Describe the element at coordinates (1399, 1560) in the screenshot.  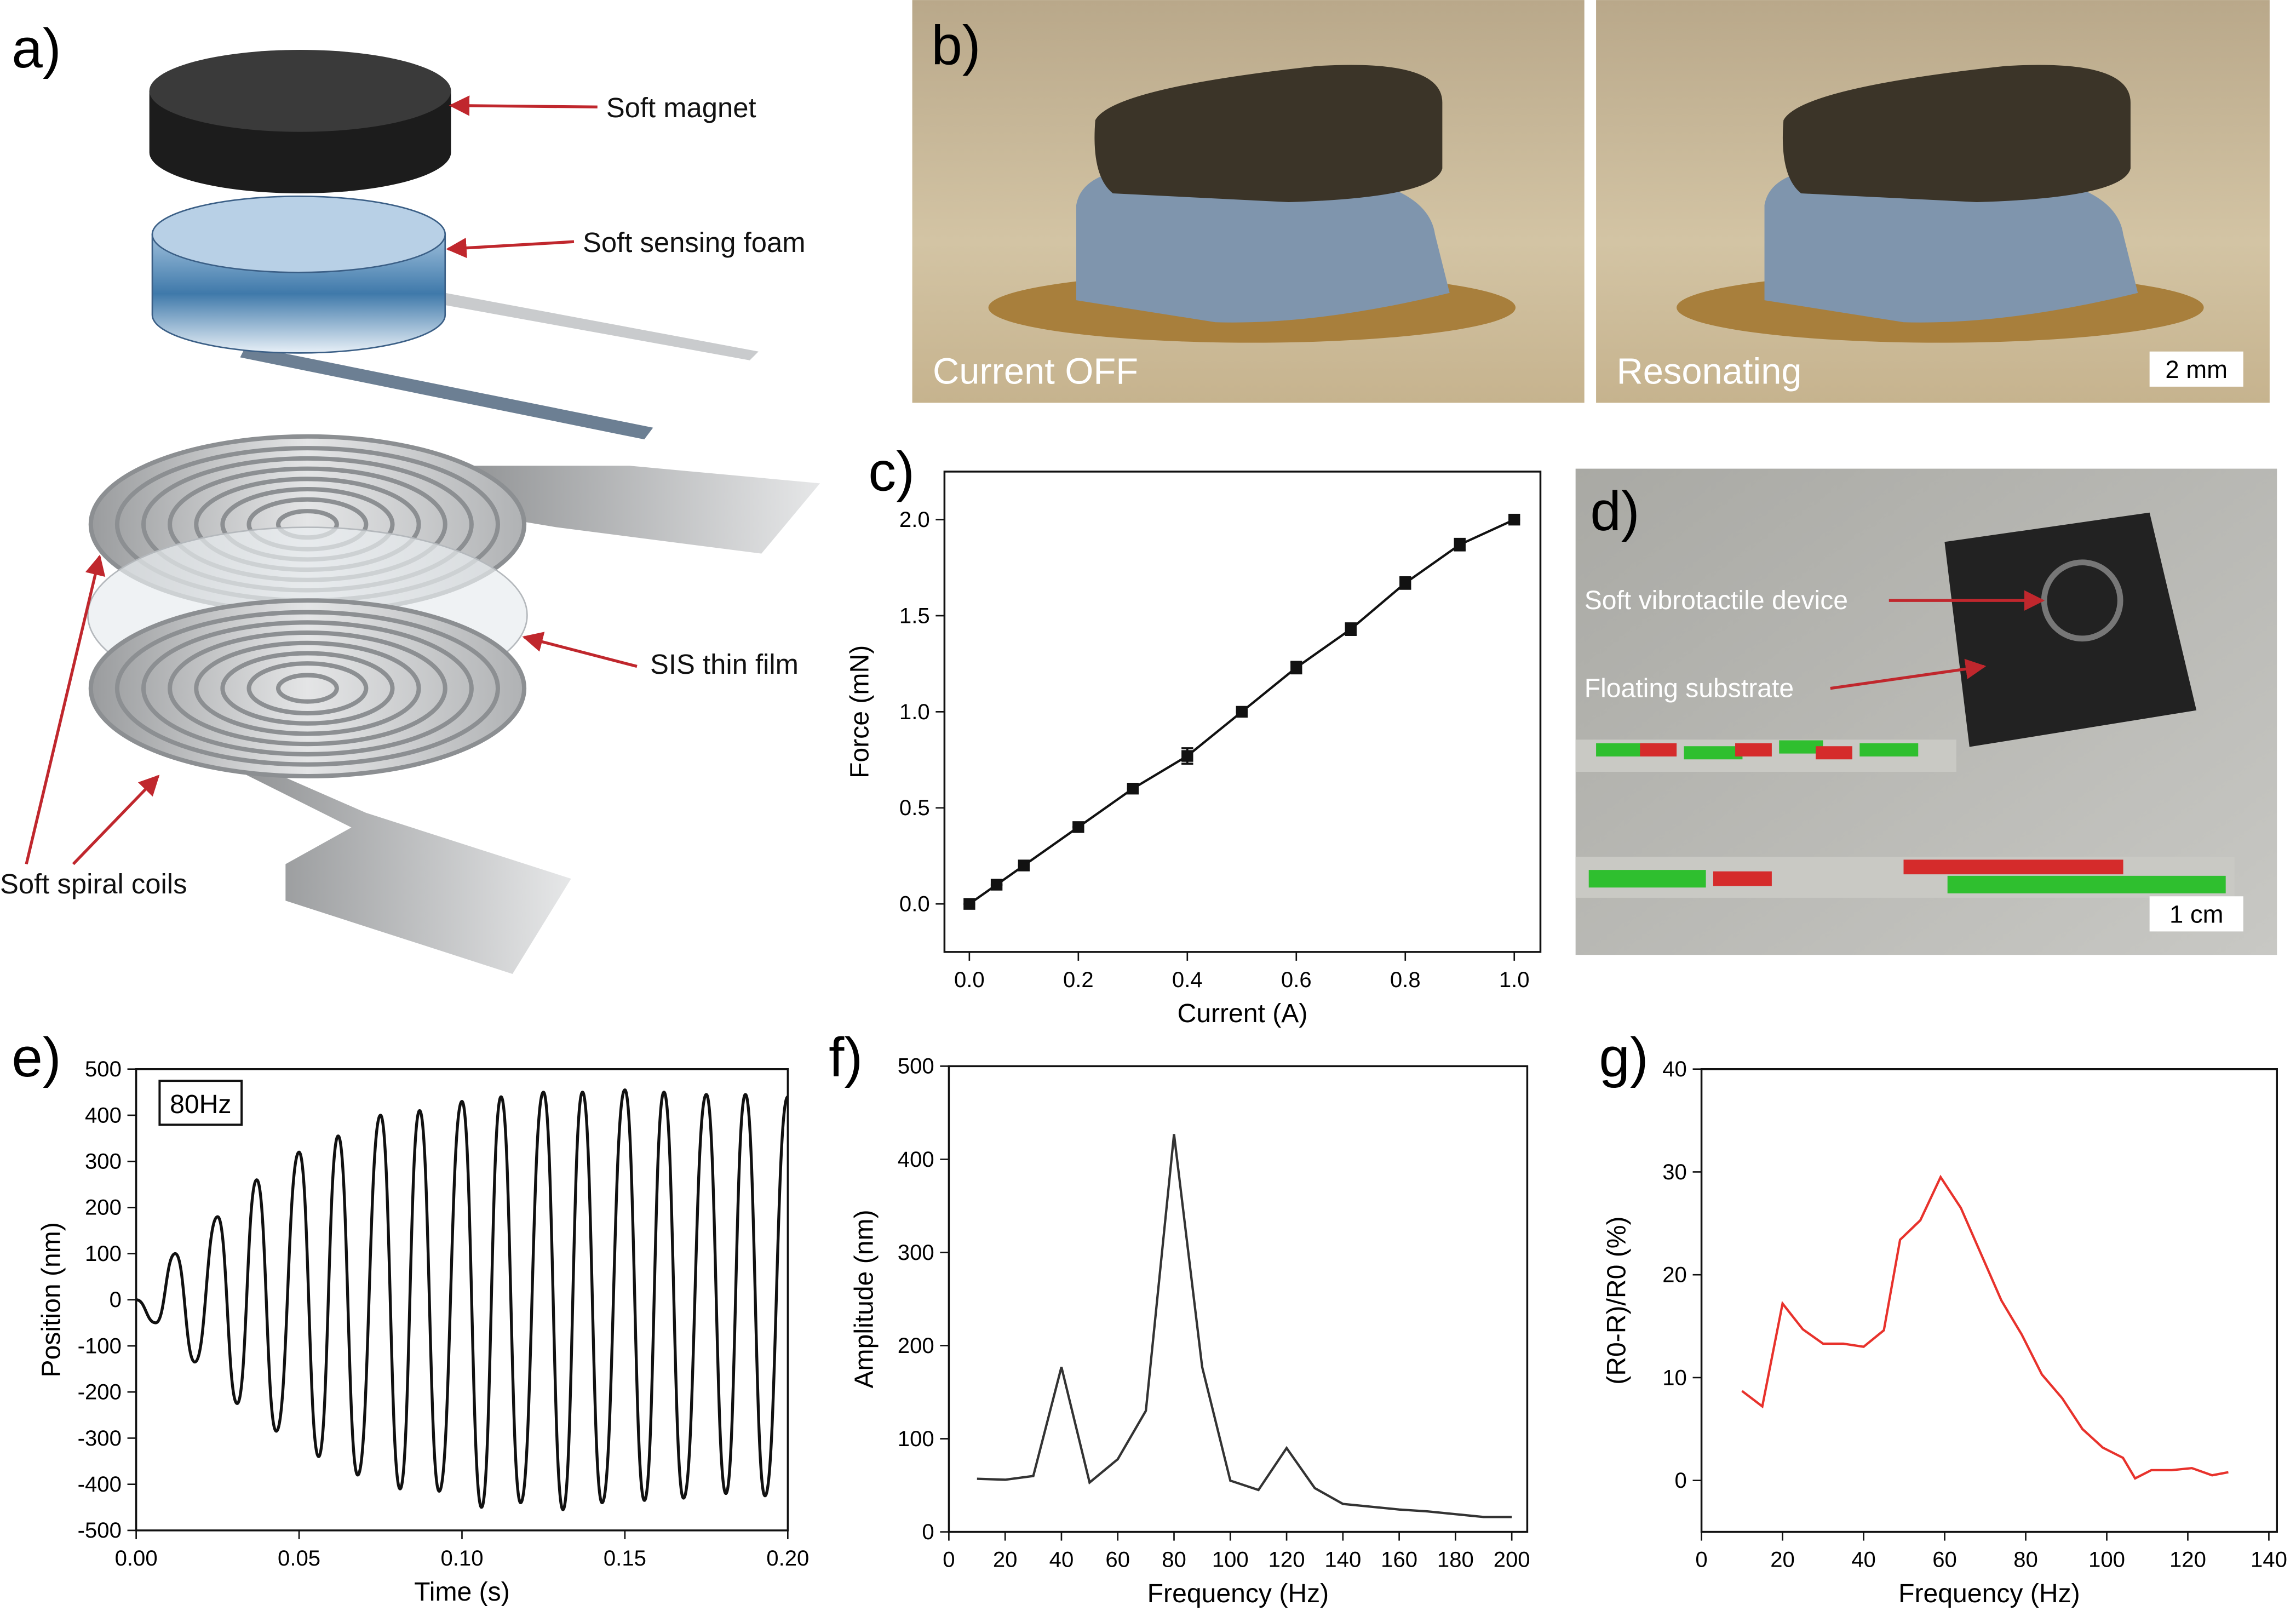
I see `x-tick-label: 160` at that location.